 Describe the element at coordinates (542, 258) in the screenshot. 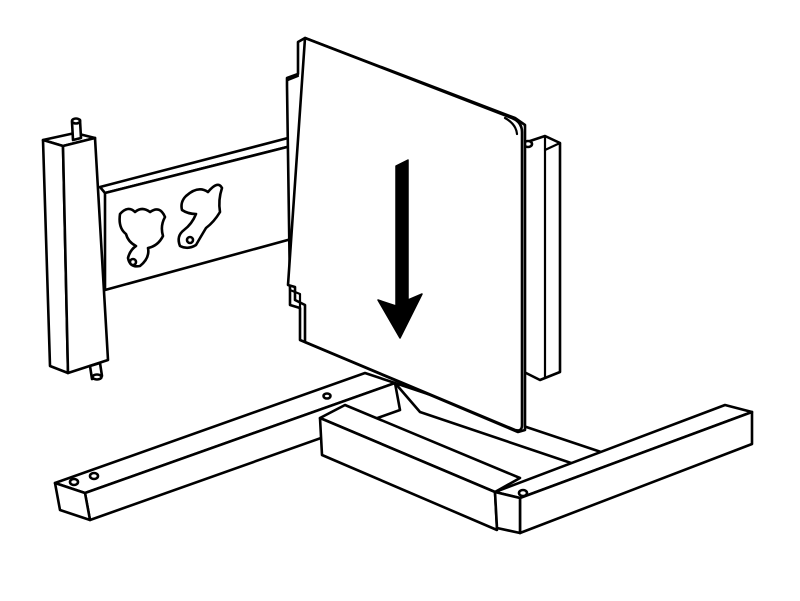

I see `back-upright-post` at that location.